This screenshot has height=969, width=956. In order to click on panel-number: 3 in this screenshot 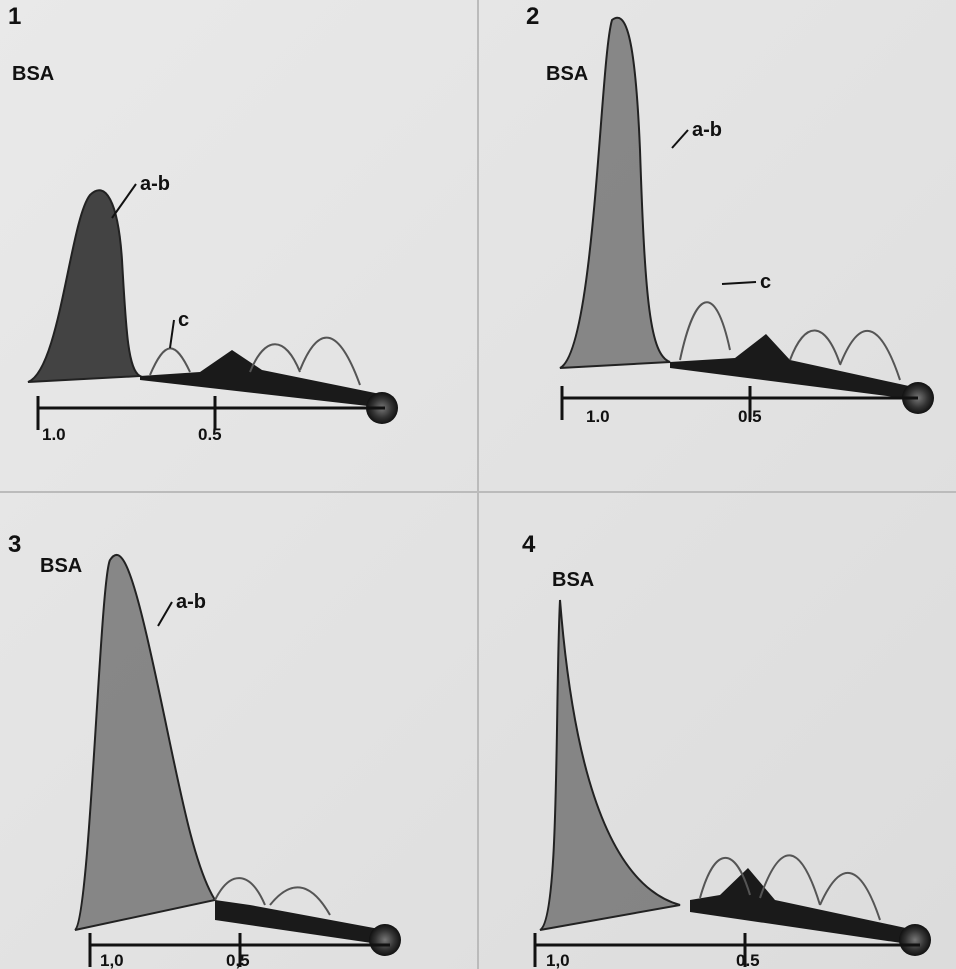, I will do `click(14, 544)`.